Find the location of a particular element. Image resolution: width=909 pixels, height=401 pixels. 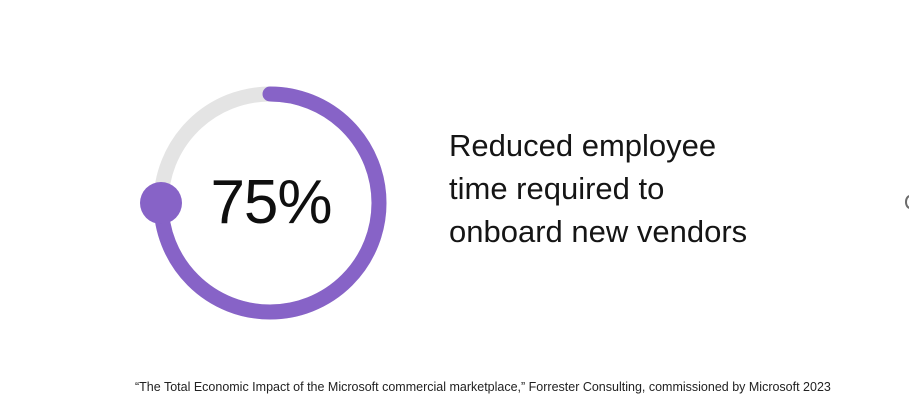

edge-circle-icon is located at coordinates (907, 202).